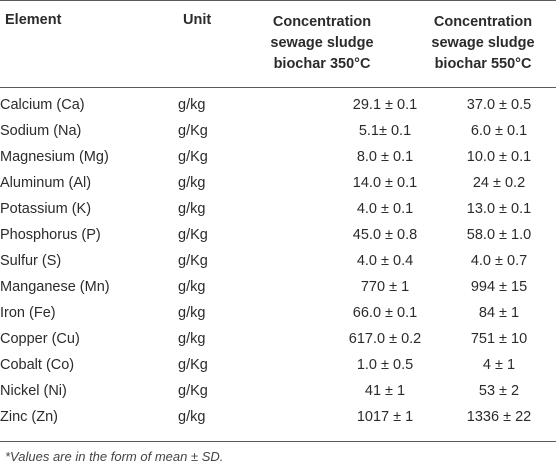 This screenshot has width=556, height=471. What do you see at coordinates (31, 261) in the screenshot?
I see `cell-element: Sulfur (S)` at bounding box center [31, 261].